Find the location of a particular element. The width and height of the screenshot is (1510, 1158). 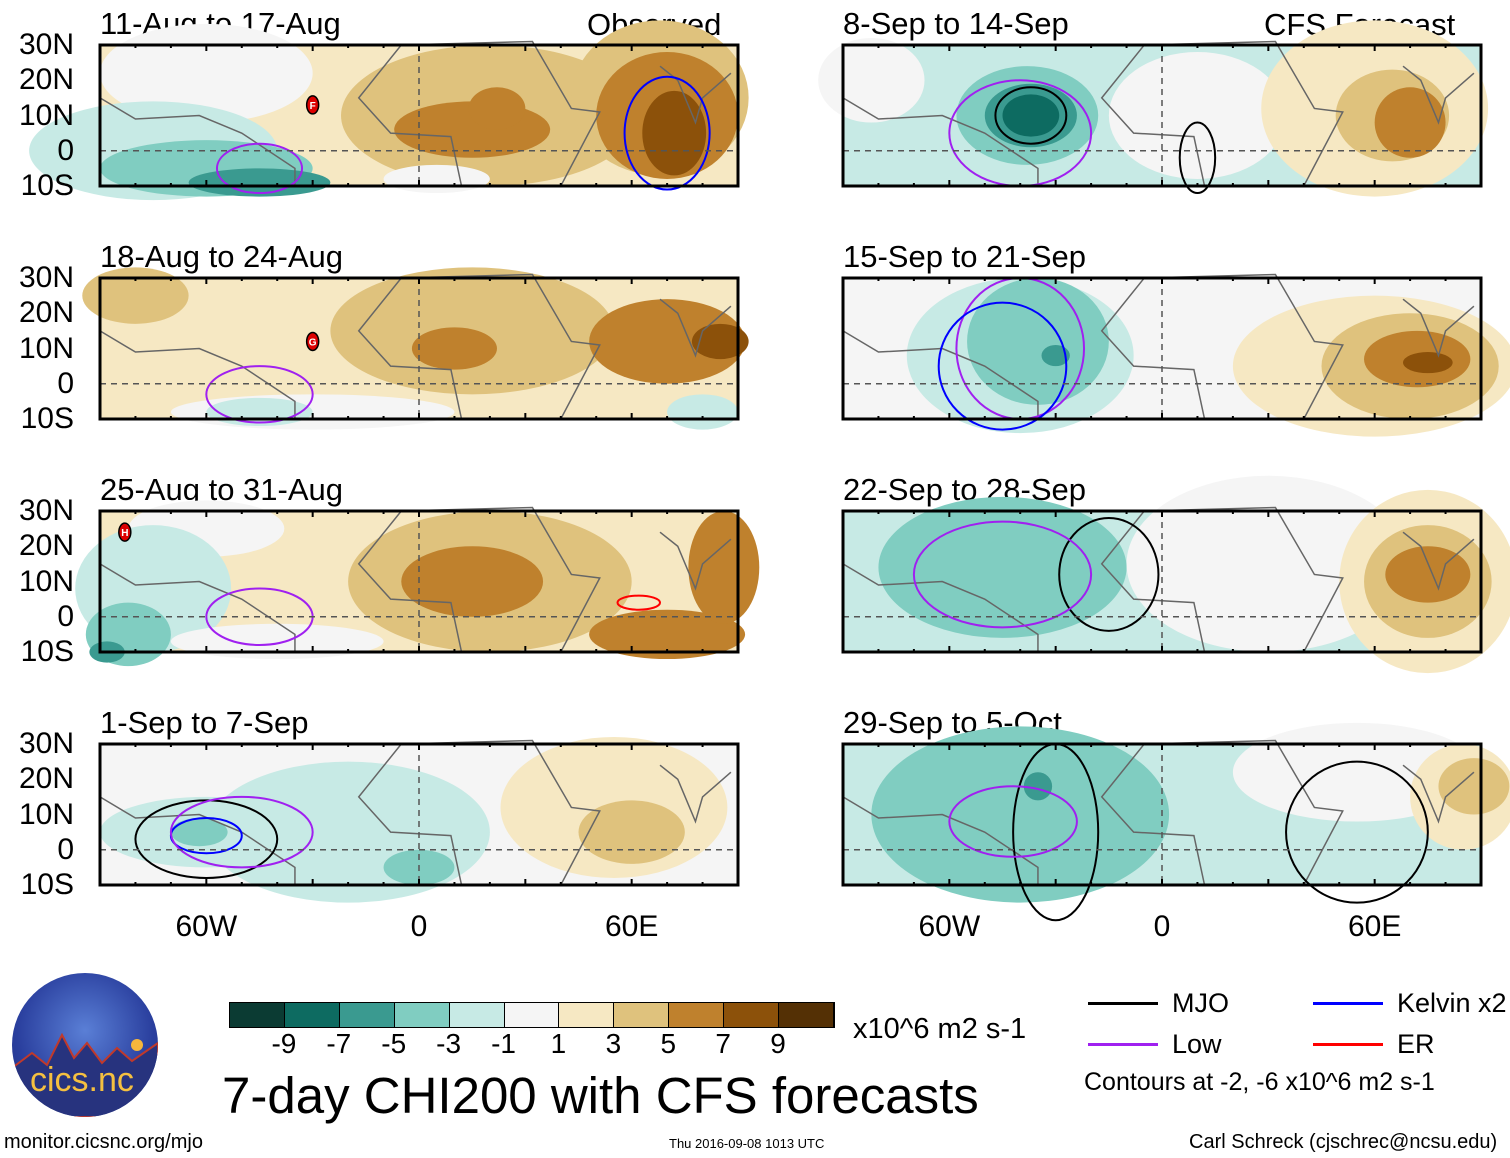

panel-title: 8-Sep to 14-Sep is located at coordinates (956, 23).